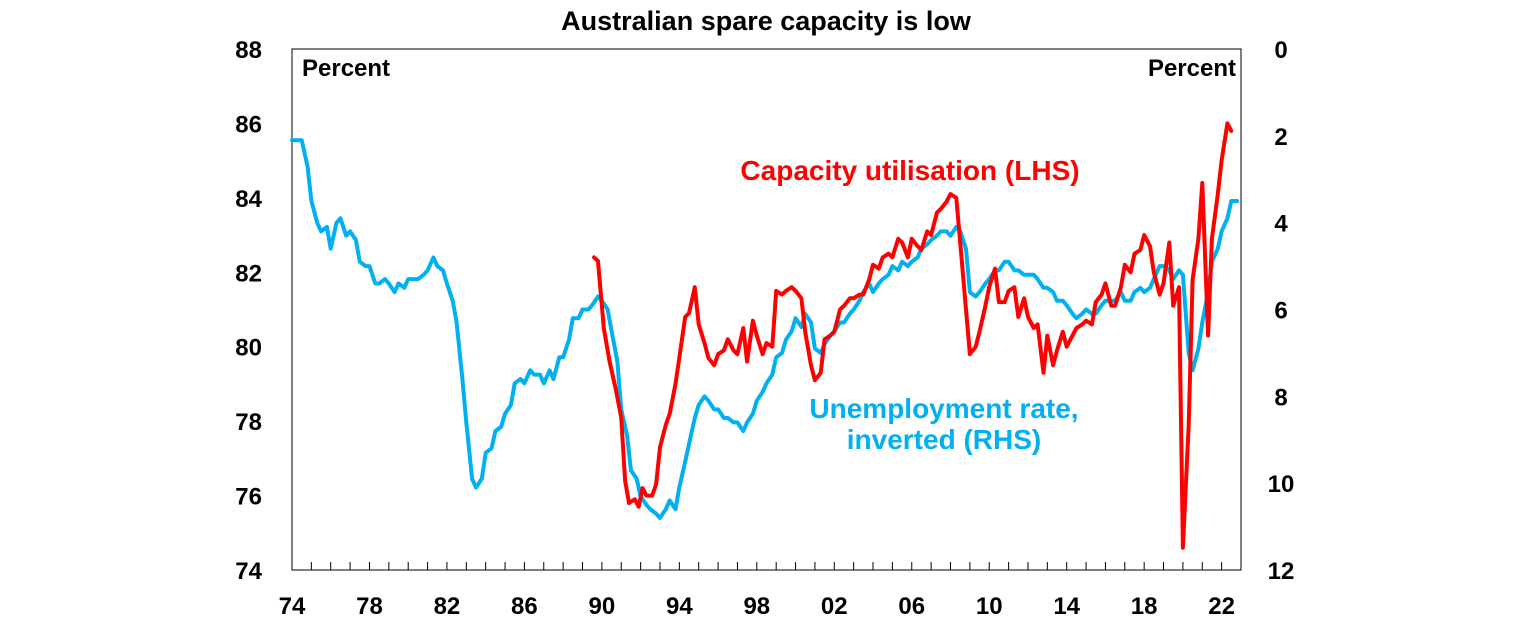 Image resolution: width=1536 pixels, height=621 pixels. I want to click on right-axis-ticks: 0 2 4 6 8 10 12, so click(1281, 311).